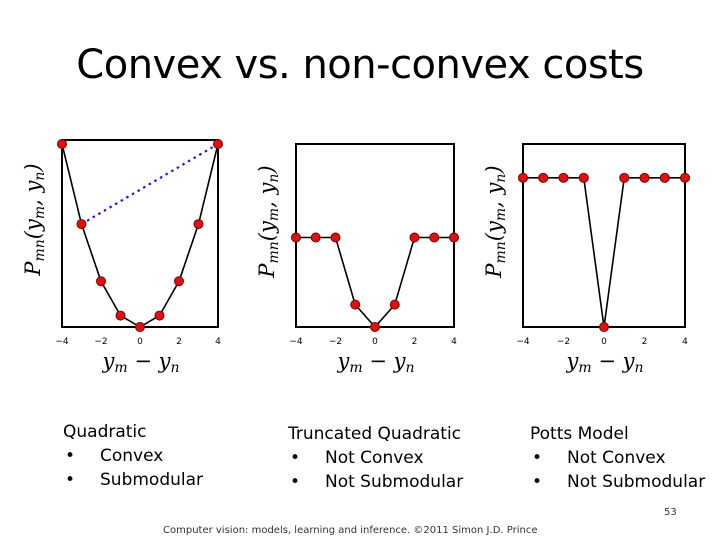 The width and height of the screenshot is (720, 540). I want to click on plot-truncated-quadratic: −4 −2 0 2 4 ym − yn Pmn(ym, yn), so click(357, 259).